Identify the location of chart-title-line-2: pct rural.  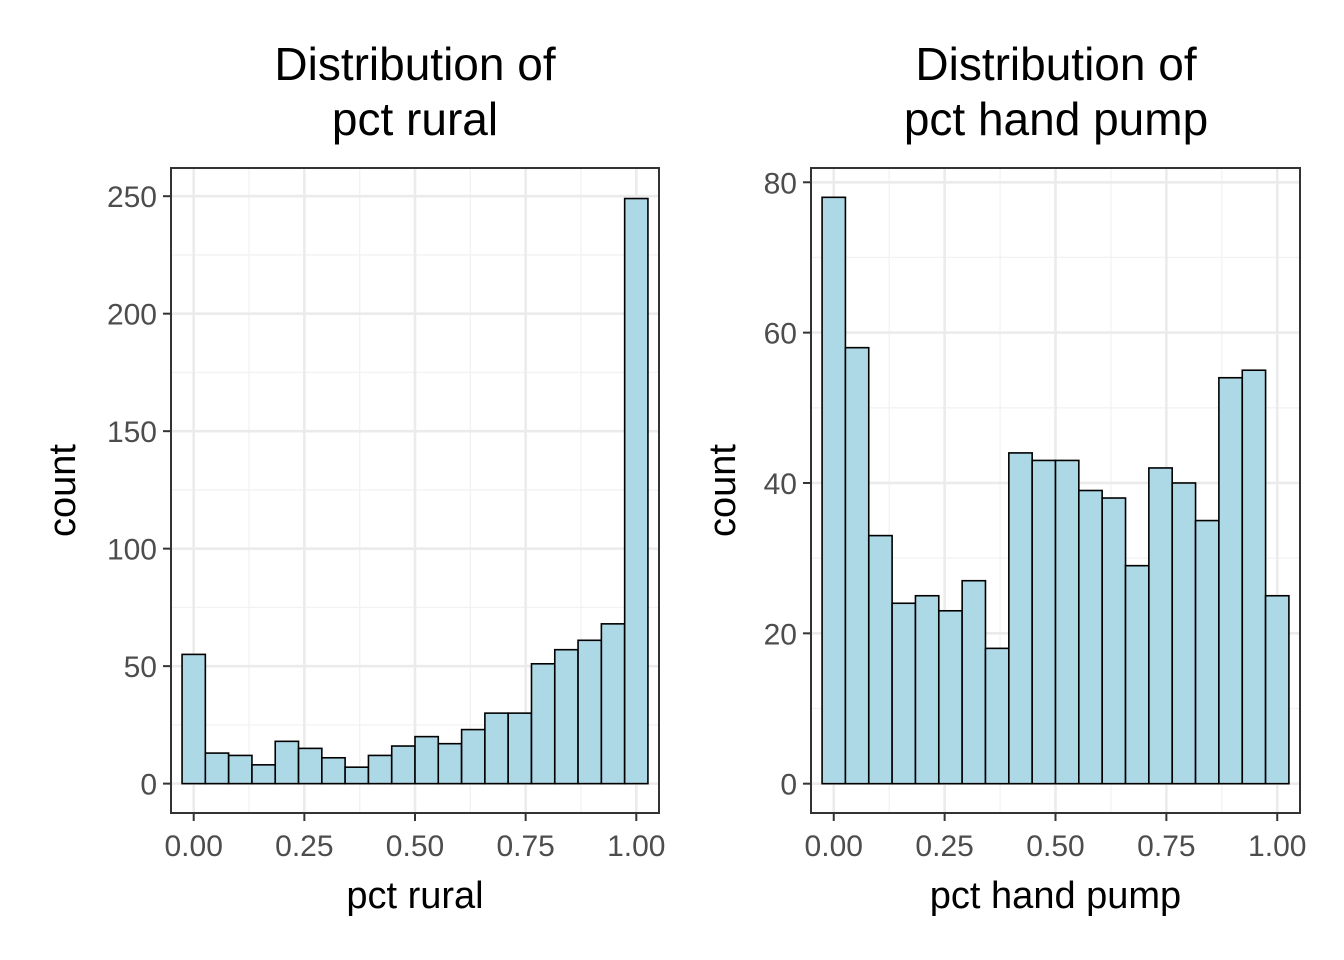
(415, 119).